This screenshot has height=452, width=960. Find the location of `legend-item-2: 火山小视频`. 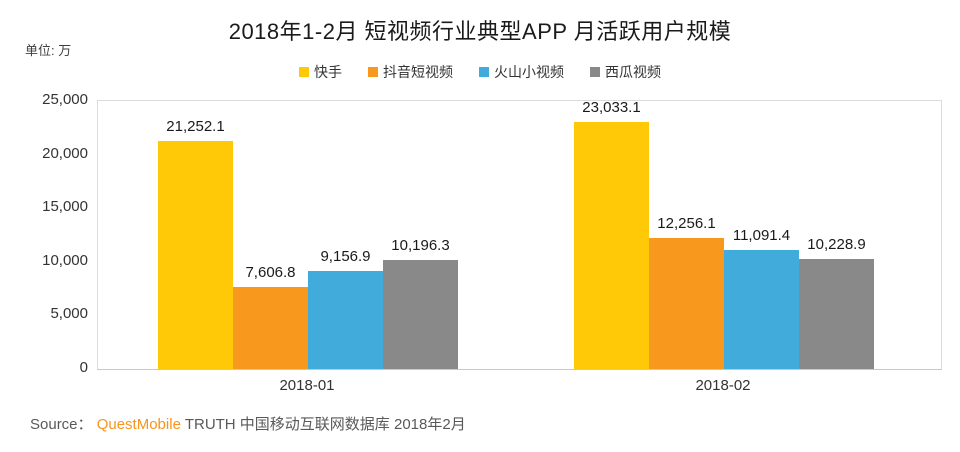

legend-item-2: 火山小视频 is located at coordinates (521, 72).